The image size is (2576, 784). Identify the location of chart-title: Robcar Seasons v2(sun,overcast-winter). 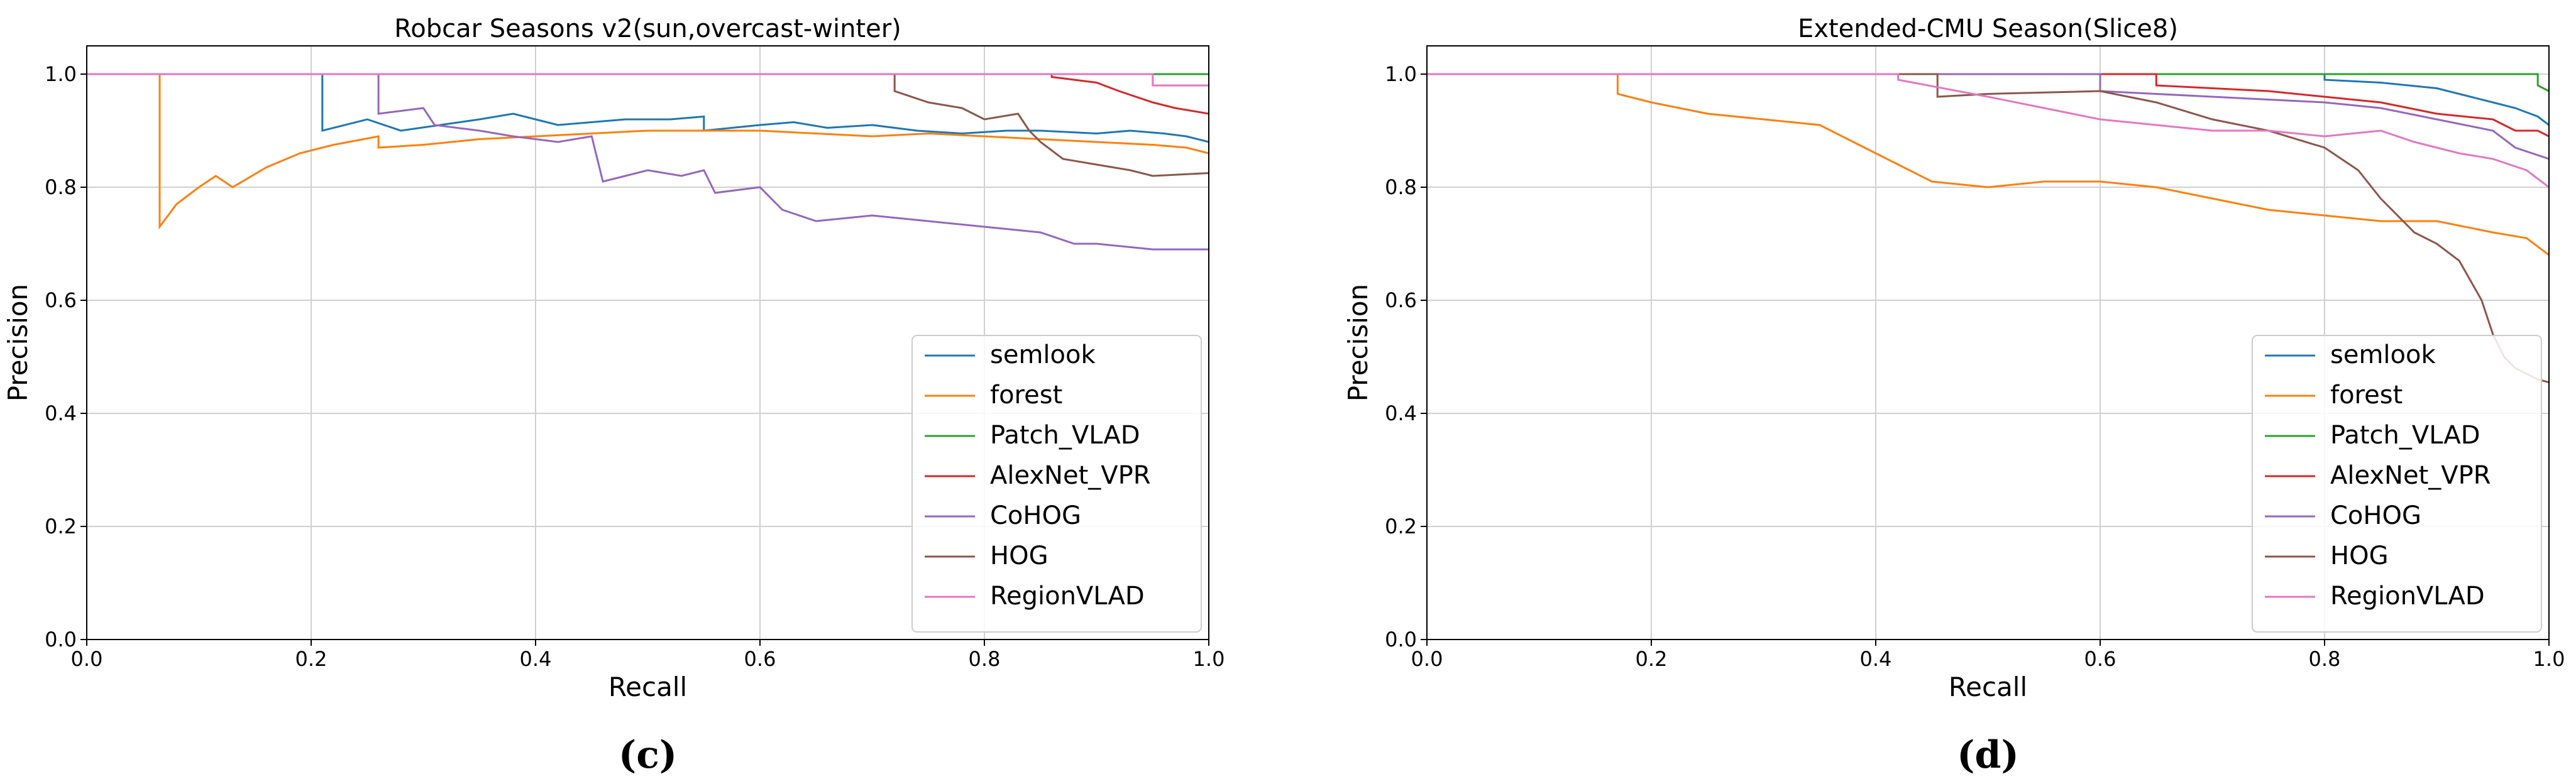
(647, 28).